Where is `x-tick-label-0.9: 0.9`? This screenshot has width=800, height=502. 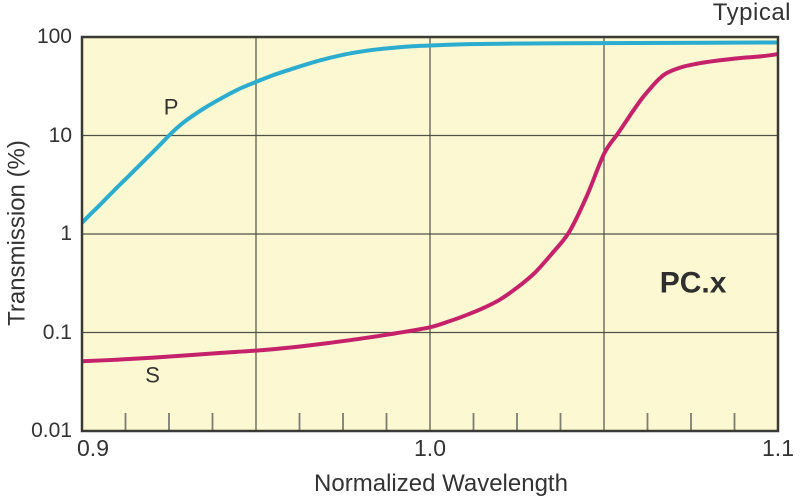
x-tick-label-0.9: 0.9 is located at coordinates (93, 448).